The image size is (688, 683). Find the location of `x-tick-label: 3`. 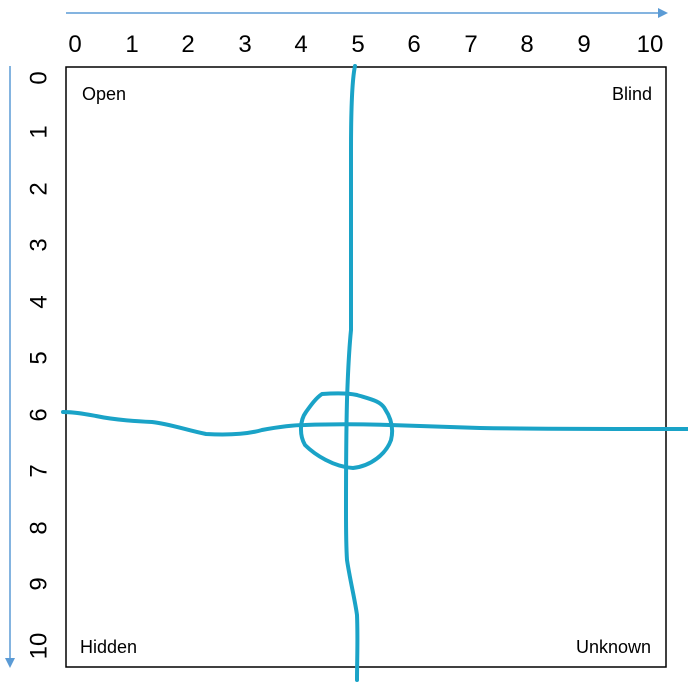

x-tick-label: 3 is located at coordinates (244, 44).